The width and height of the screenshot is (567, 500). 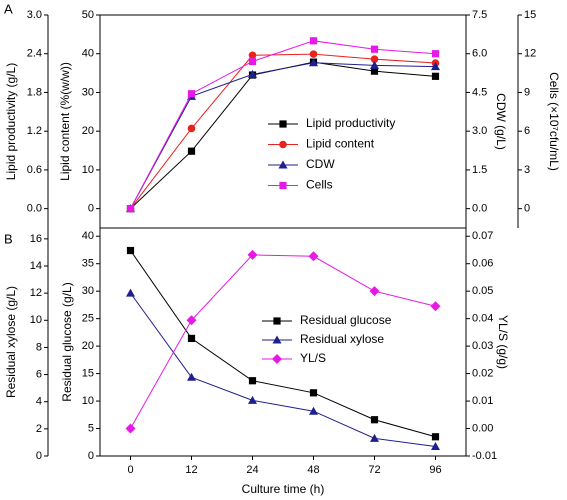 I want to click on legend-label: Lipid productivity, so click(x=350, y=123).